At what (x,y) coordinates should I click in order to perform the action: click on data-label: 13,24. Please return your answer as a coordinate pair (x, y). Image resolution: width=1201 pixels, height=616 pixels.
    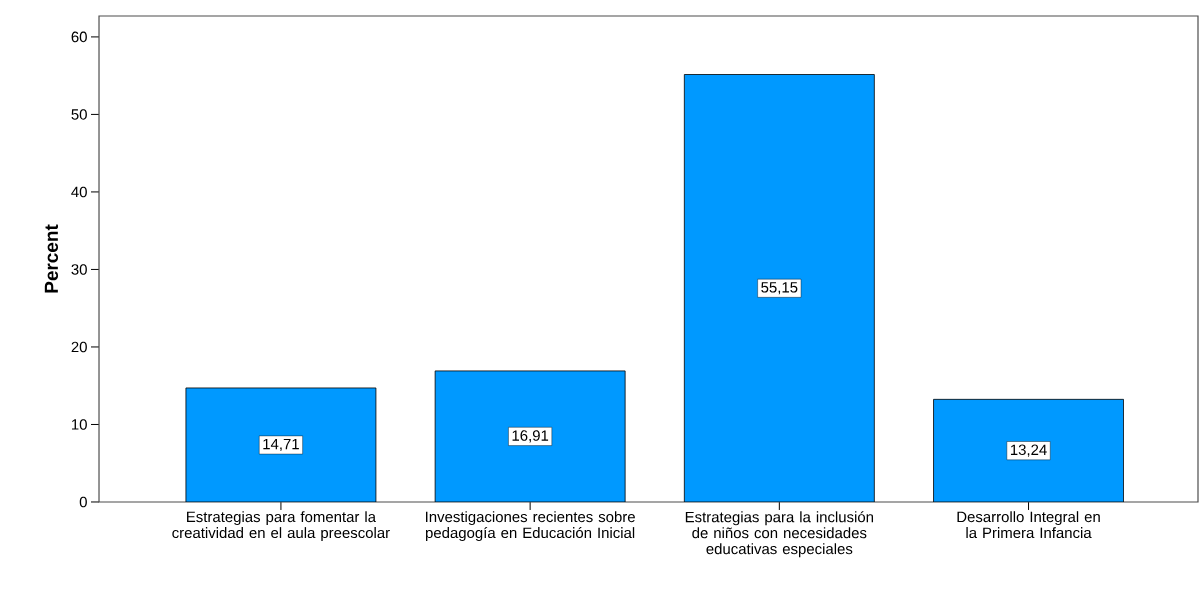
    Looking at the image, I should click on (1028, 450).